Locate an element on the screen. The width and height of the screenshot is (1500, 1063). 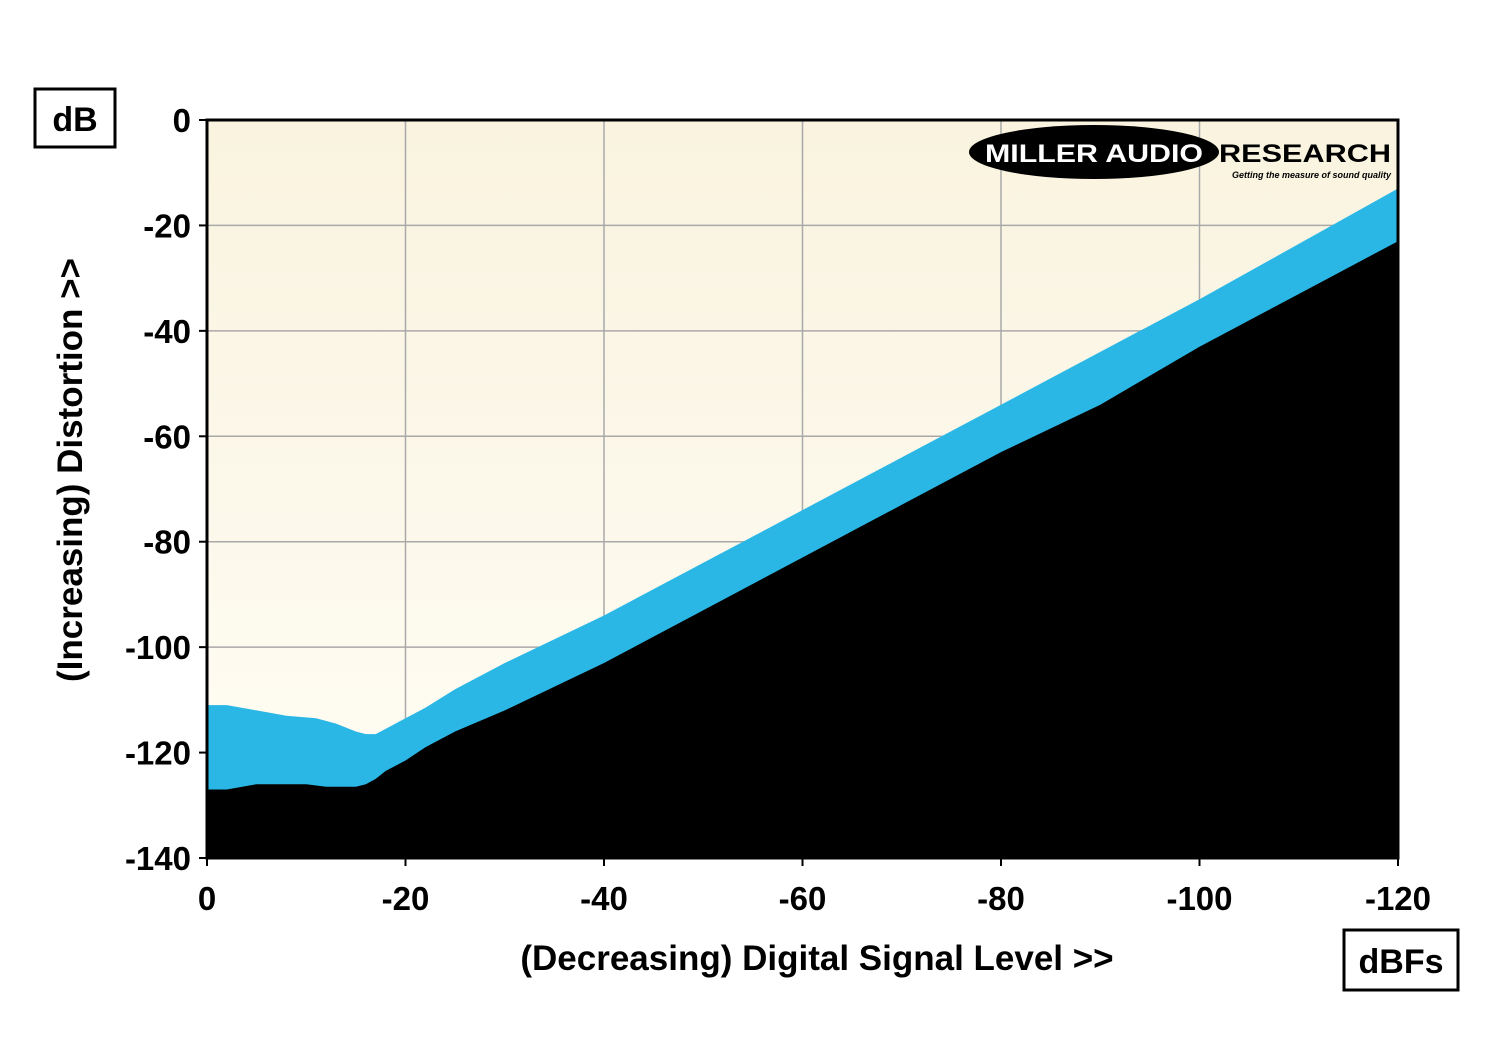
logo-name-left: MILLER AUDIO is located at coordinates (1094, 154).